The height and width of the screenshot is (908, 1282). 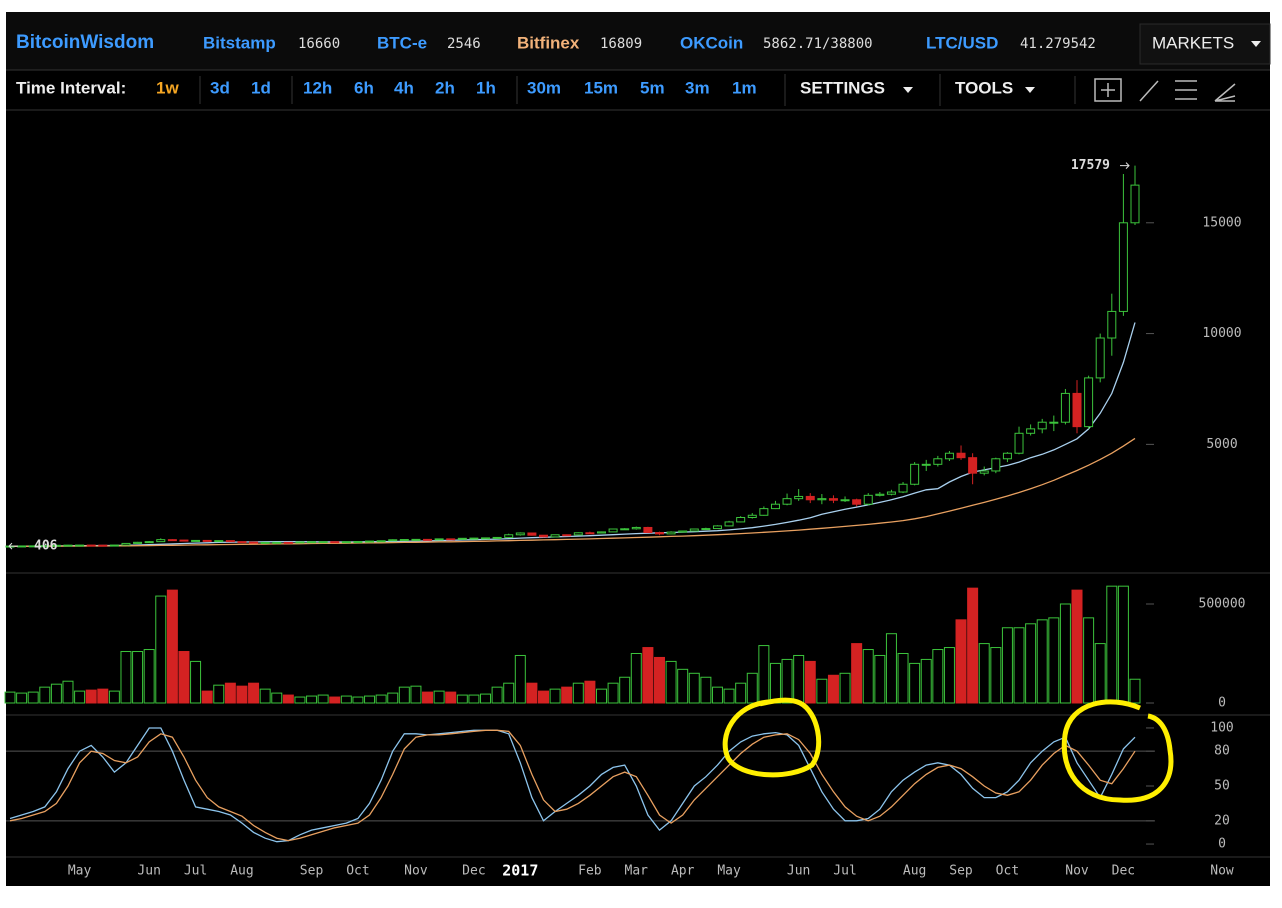 What do you see at coordinates (697, 87) in the screenshot?
I see `interval-button: 3m` at bounding box center [697, 87].